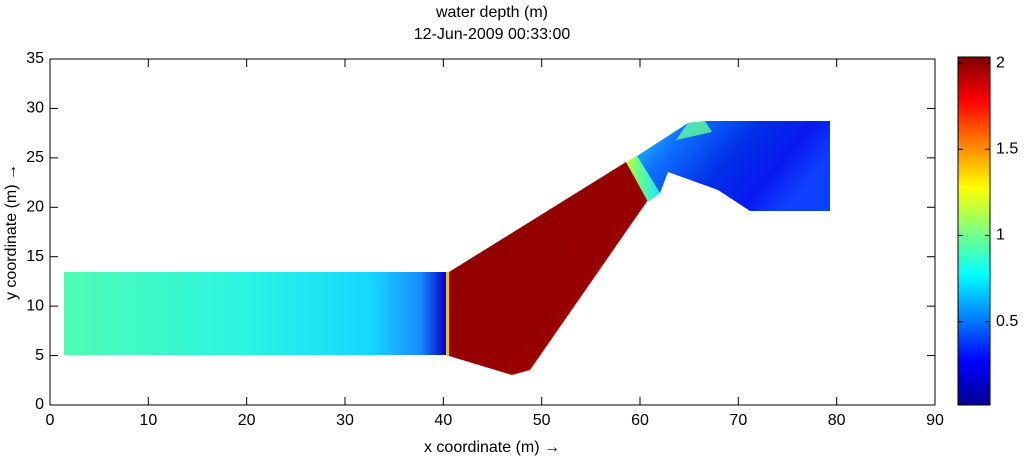  I want to click on y-tick-label: 5, so click(39, 355).